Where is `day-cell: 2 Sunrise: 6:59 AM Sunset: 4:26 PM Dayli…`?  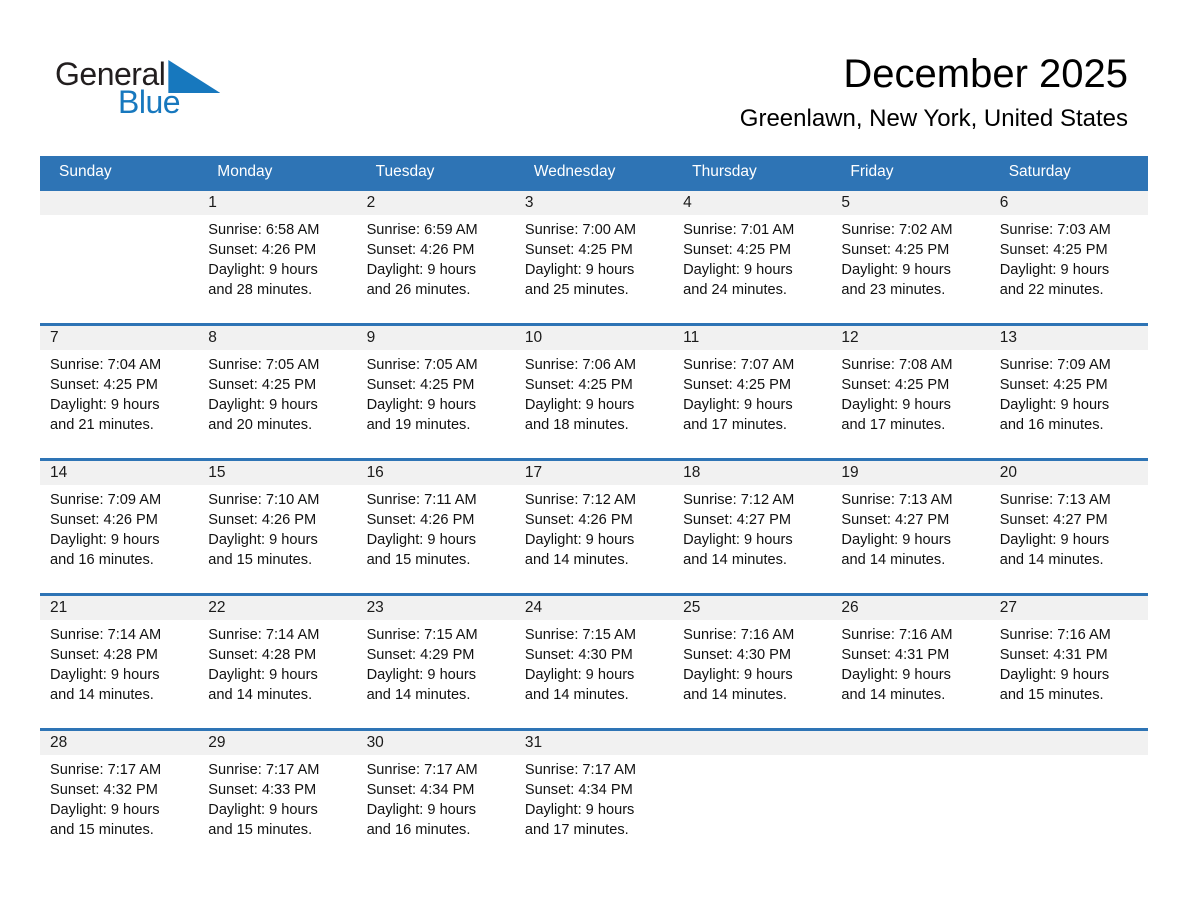 day-cell: 2 Sunrise: 6:59 AM Sunset: 4:26 PM Dayli… is located at coordinates (435, 257).